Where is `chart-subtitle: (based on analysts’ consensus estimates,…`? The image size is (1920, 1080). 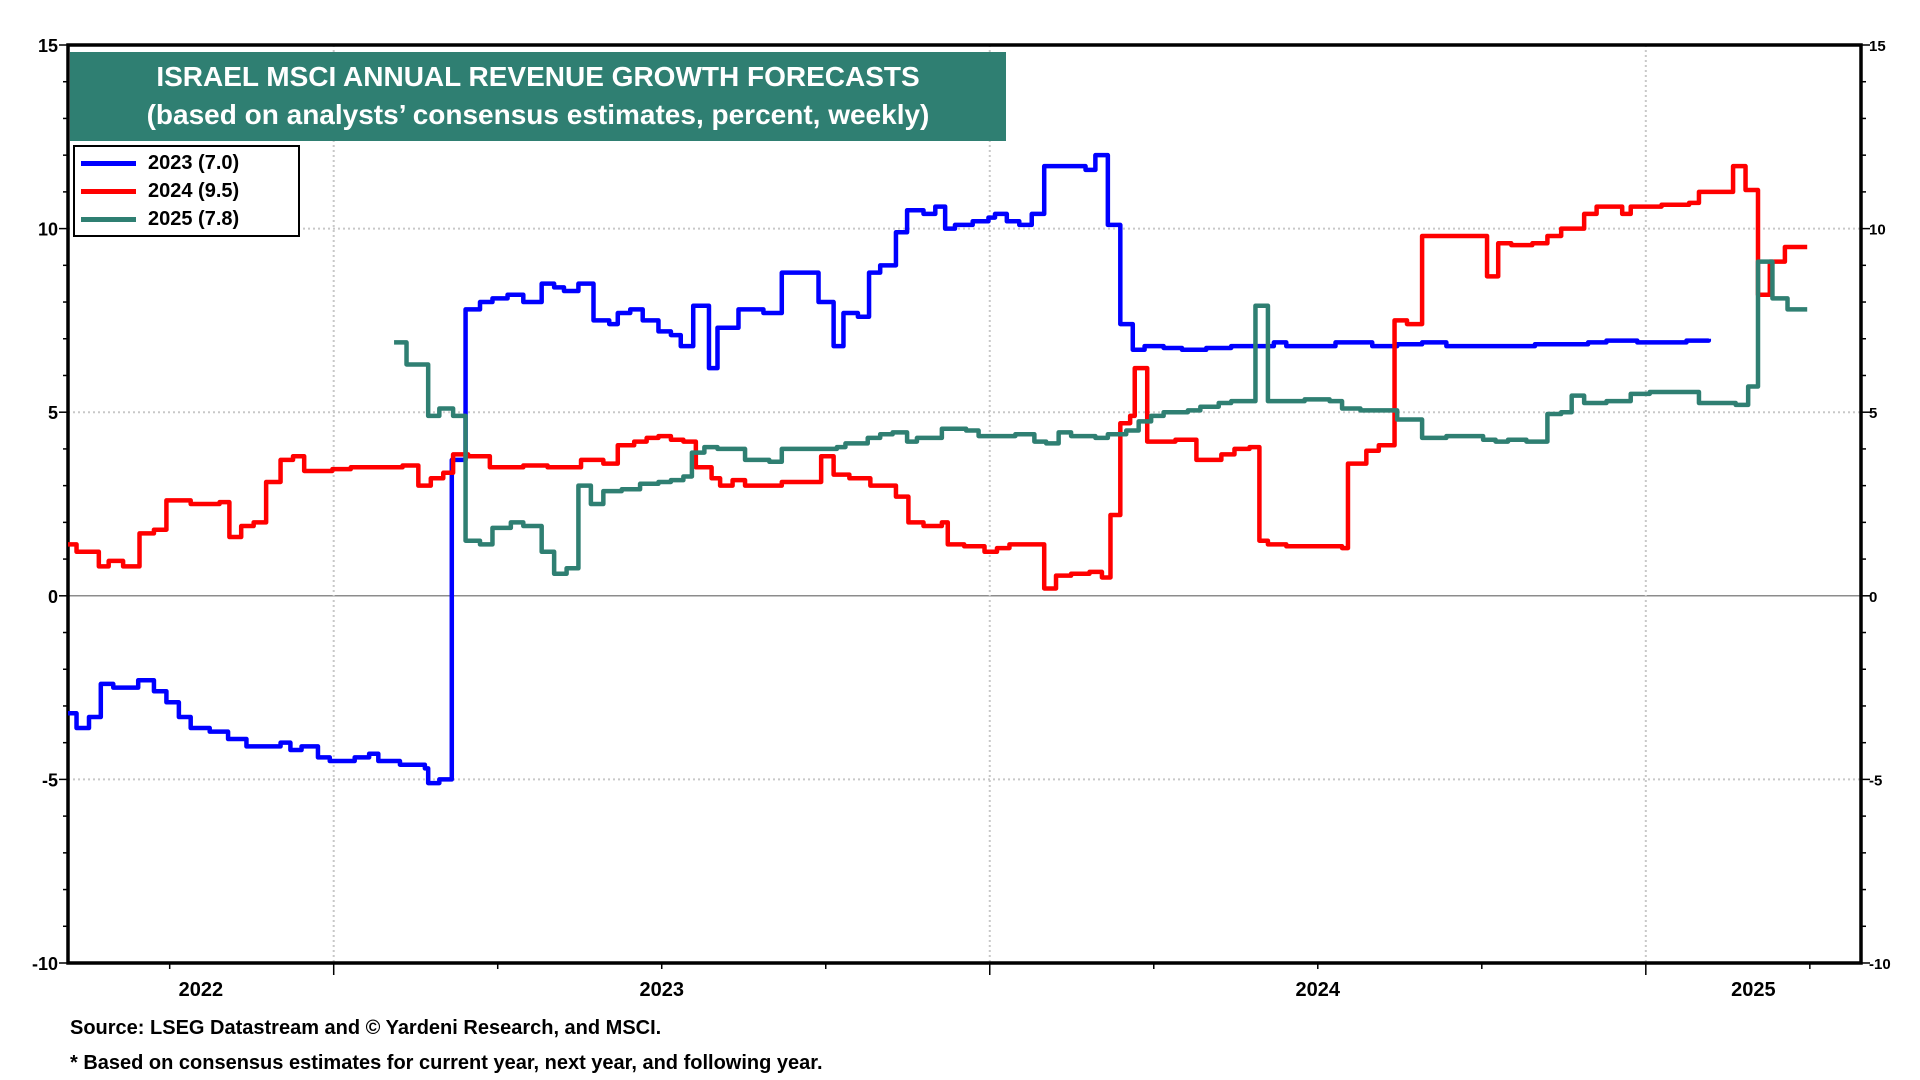 chart-subtitle: (based on analysts’ consensus estimates,… is located at coordinates (538, 114).